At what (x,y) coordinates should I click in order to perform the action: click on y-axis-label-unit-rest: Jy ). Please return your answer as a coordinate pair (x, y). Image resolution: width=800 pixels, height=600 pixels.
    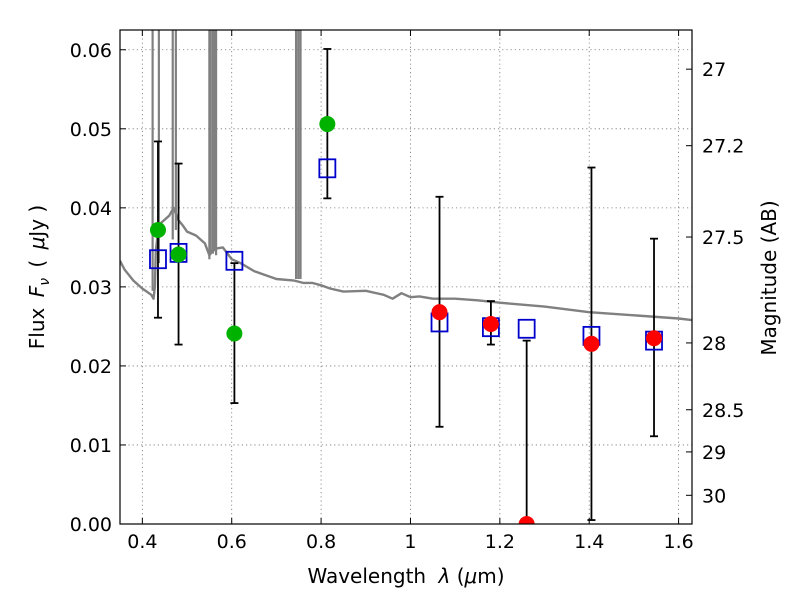
    Looking at the image, I should click on (37, 222).